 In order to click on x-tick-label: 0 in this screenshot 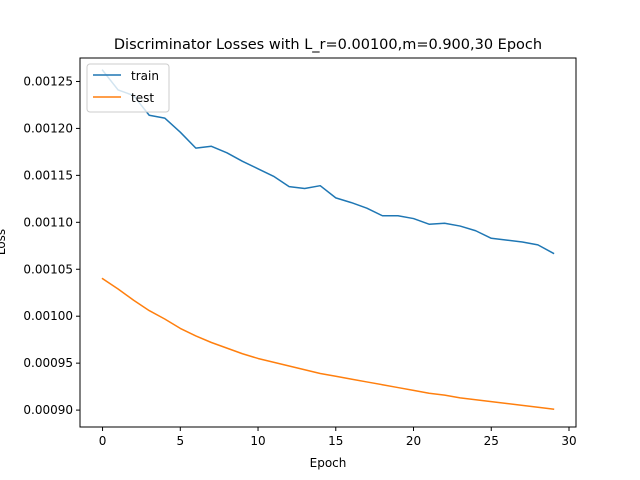, I will do `click(103, 441)`.